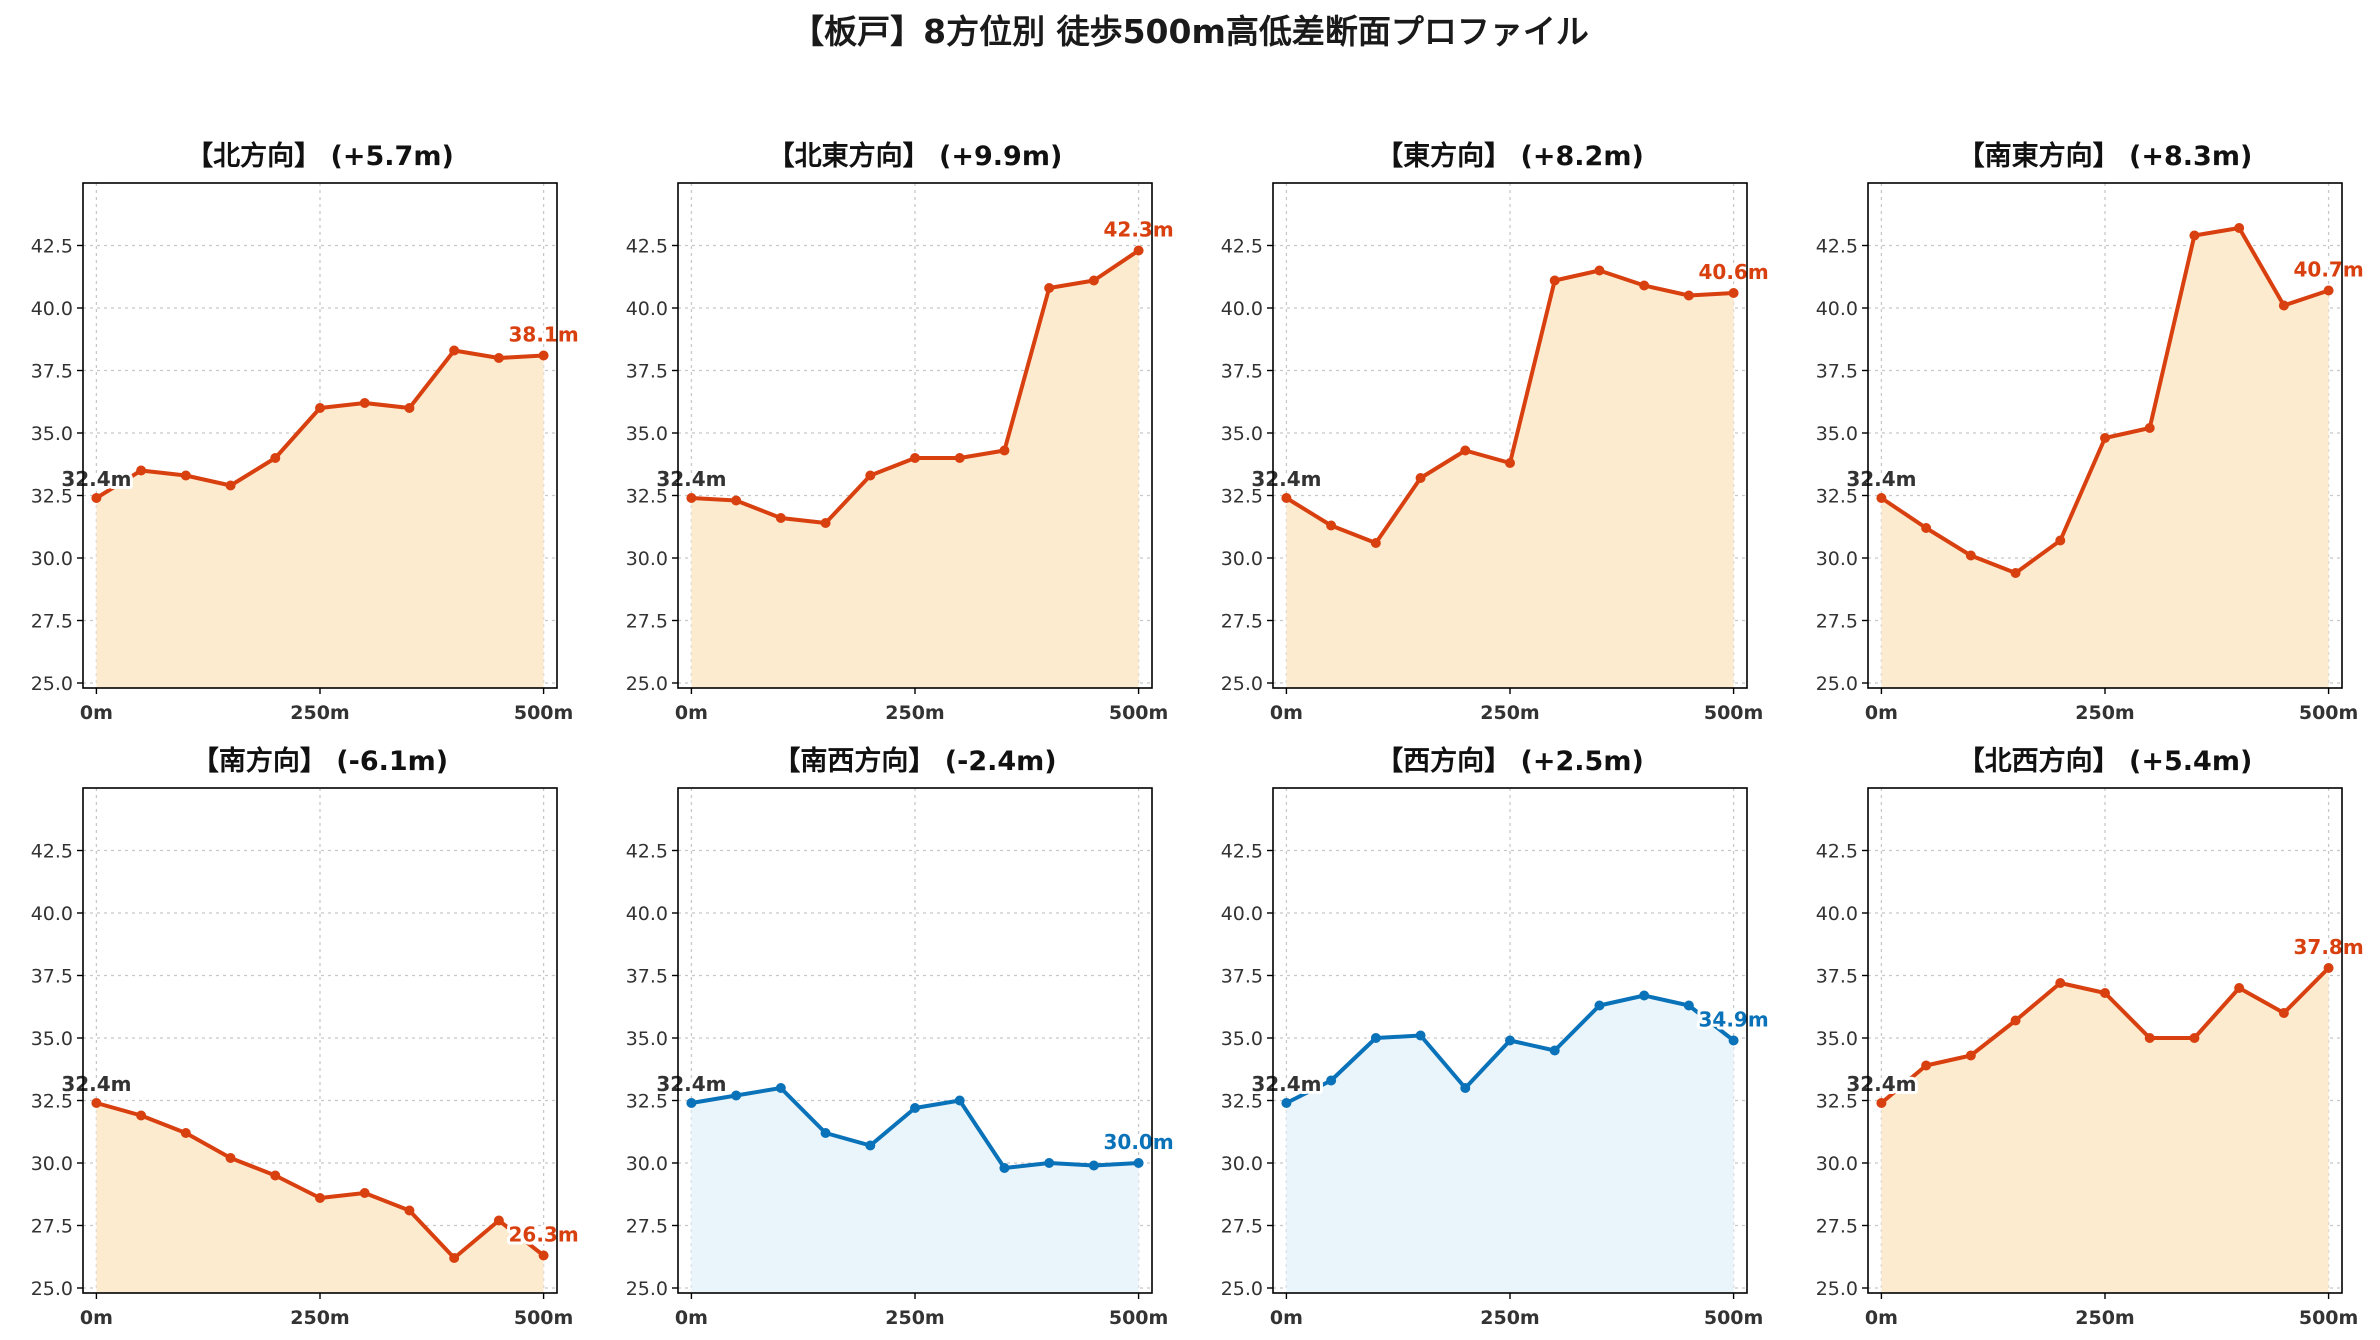 The width and height of the screenshot is (2380, 1340). Describe the element at coordinates (1733, 272) in the screenshot. I see `end-elevation-label: 40.6m` at that location.